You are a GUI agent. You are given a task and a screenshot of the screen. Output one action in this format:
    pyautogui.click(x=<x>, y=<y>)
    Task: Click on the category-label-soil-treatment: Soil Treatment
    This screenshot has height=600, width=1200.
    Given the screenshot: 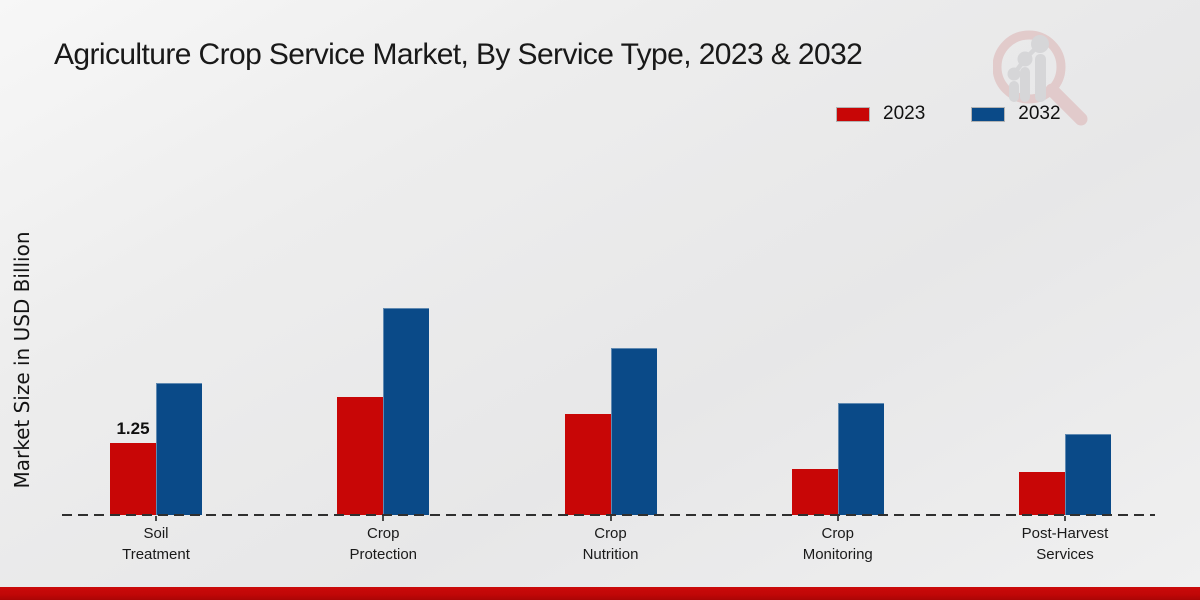 What is the action you would take?
    pyautogui.click(x=156, y=544)
    